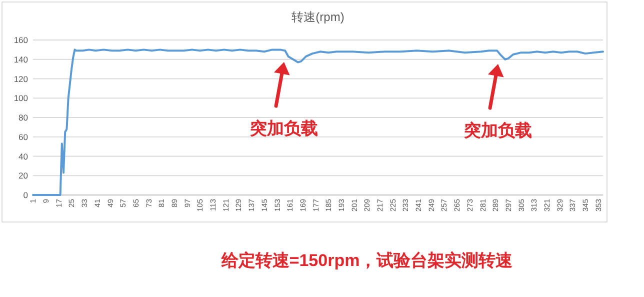 This screenshot has height=297, width=644. What do you see at coordinates (318, 17) in the screenshot?
I see `chart-title: 转速(rpm)` at bounding box center [318, 17].